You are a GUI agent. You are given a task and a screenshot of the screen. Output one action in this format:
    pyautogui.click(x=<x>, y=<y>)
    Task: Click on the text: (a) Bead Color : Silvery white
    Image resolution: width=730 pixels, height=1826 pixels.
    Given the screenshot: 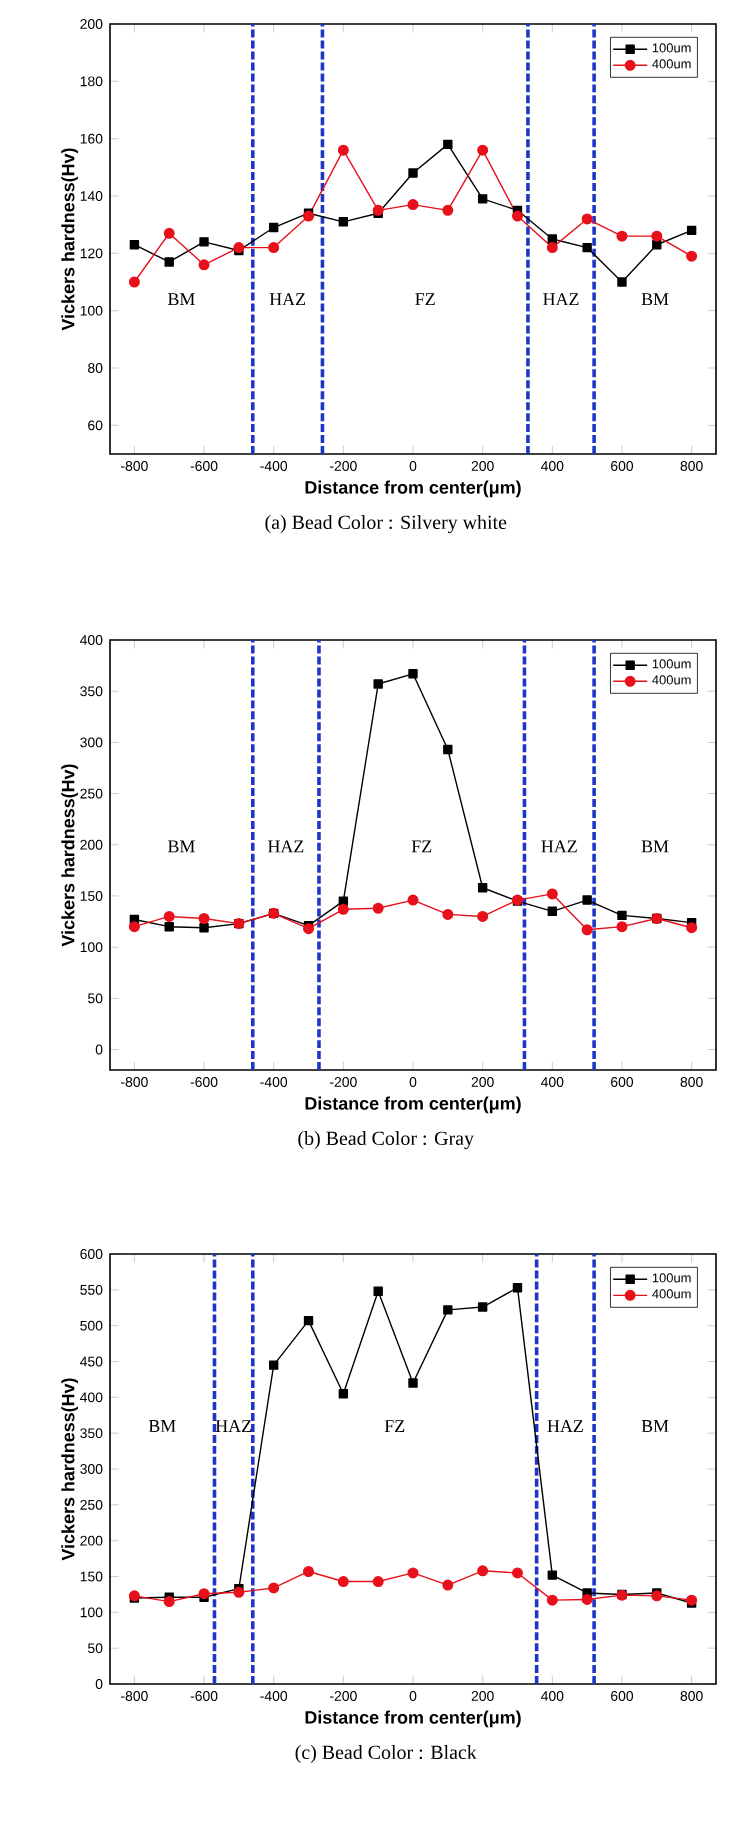 What is the action you would take?
    pyautogui.click(x=386, y=524)
    